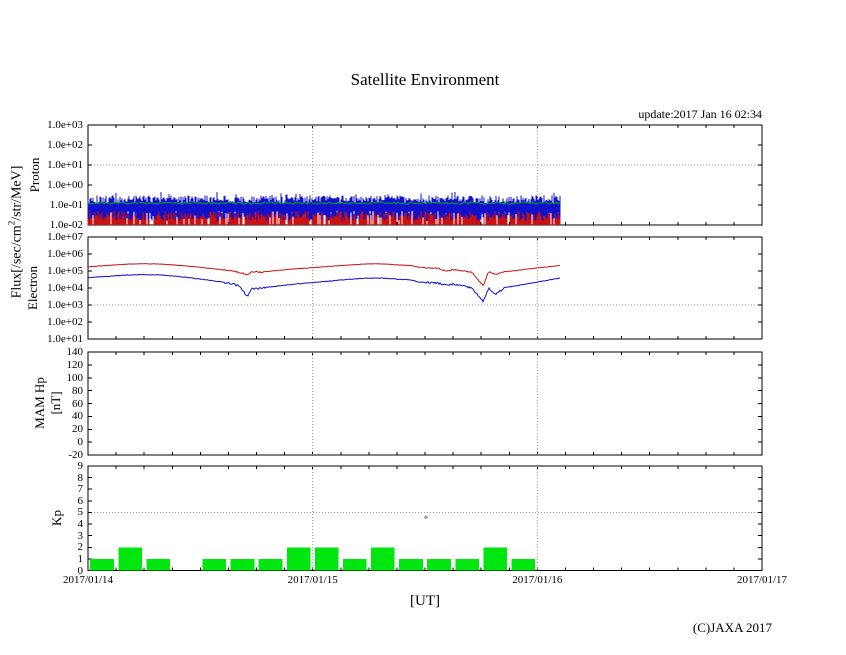 This screenshot has height=655, width=846. I want to click on flux-axis-label-sup: 2, so click(11, 223).